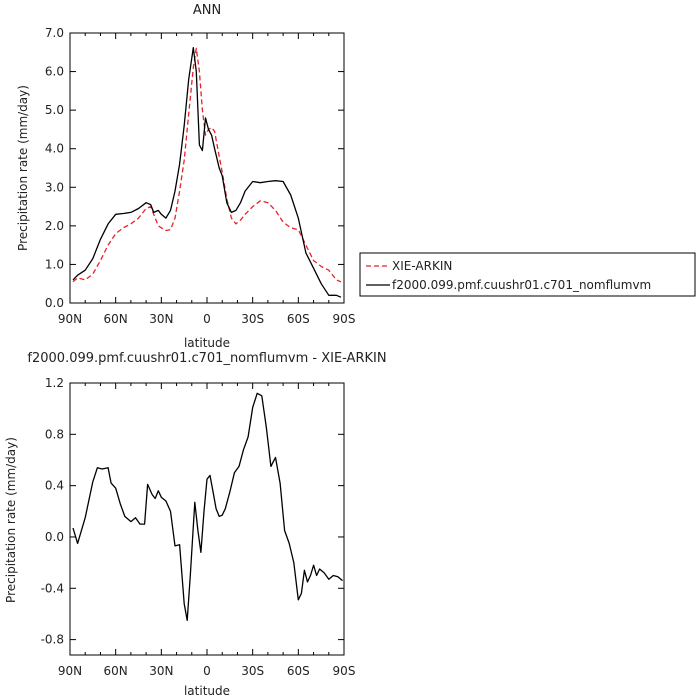 The height and width of the screenshot is (700, 700). I want to click on top-x-tick-label: 30S, so click(252, 319).